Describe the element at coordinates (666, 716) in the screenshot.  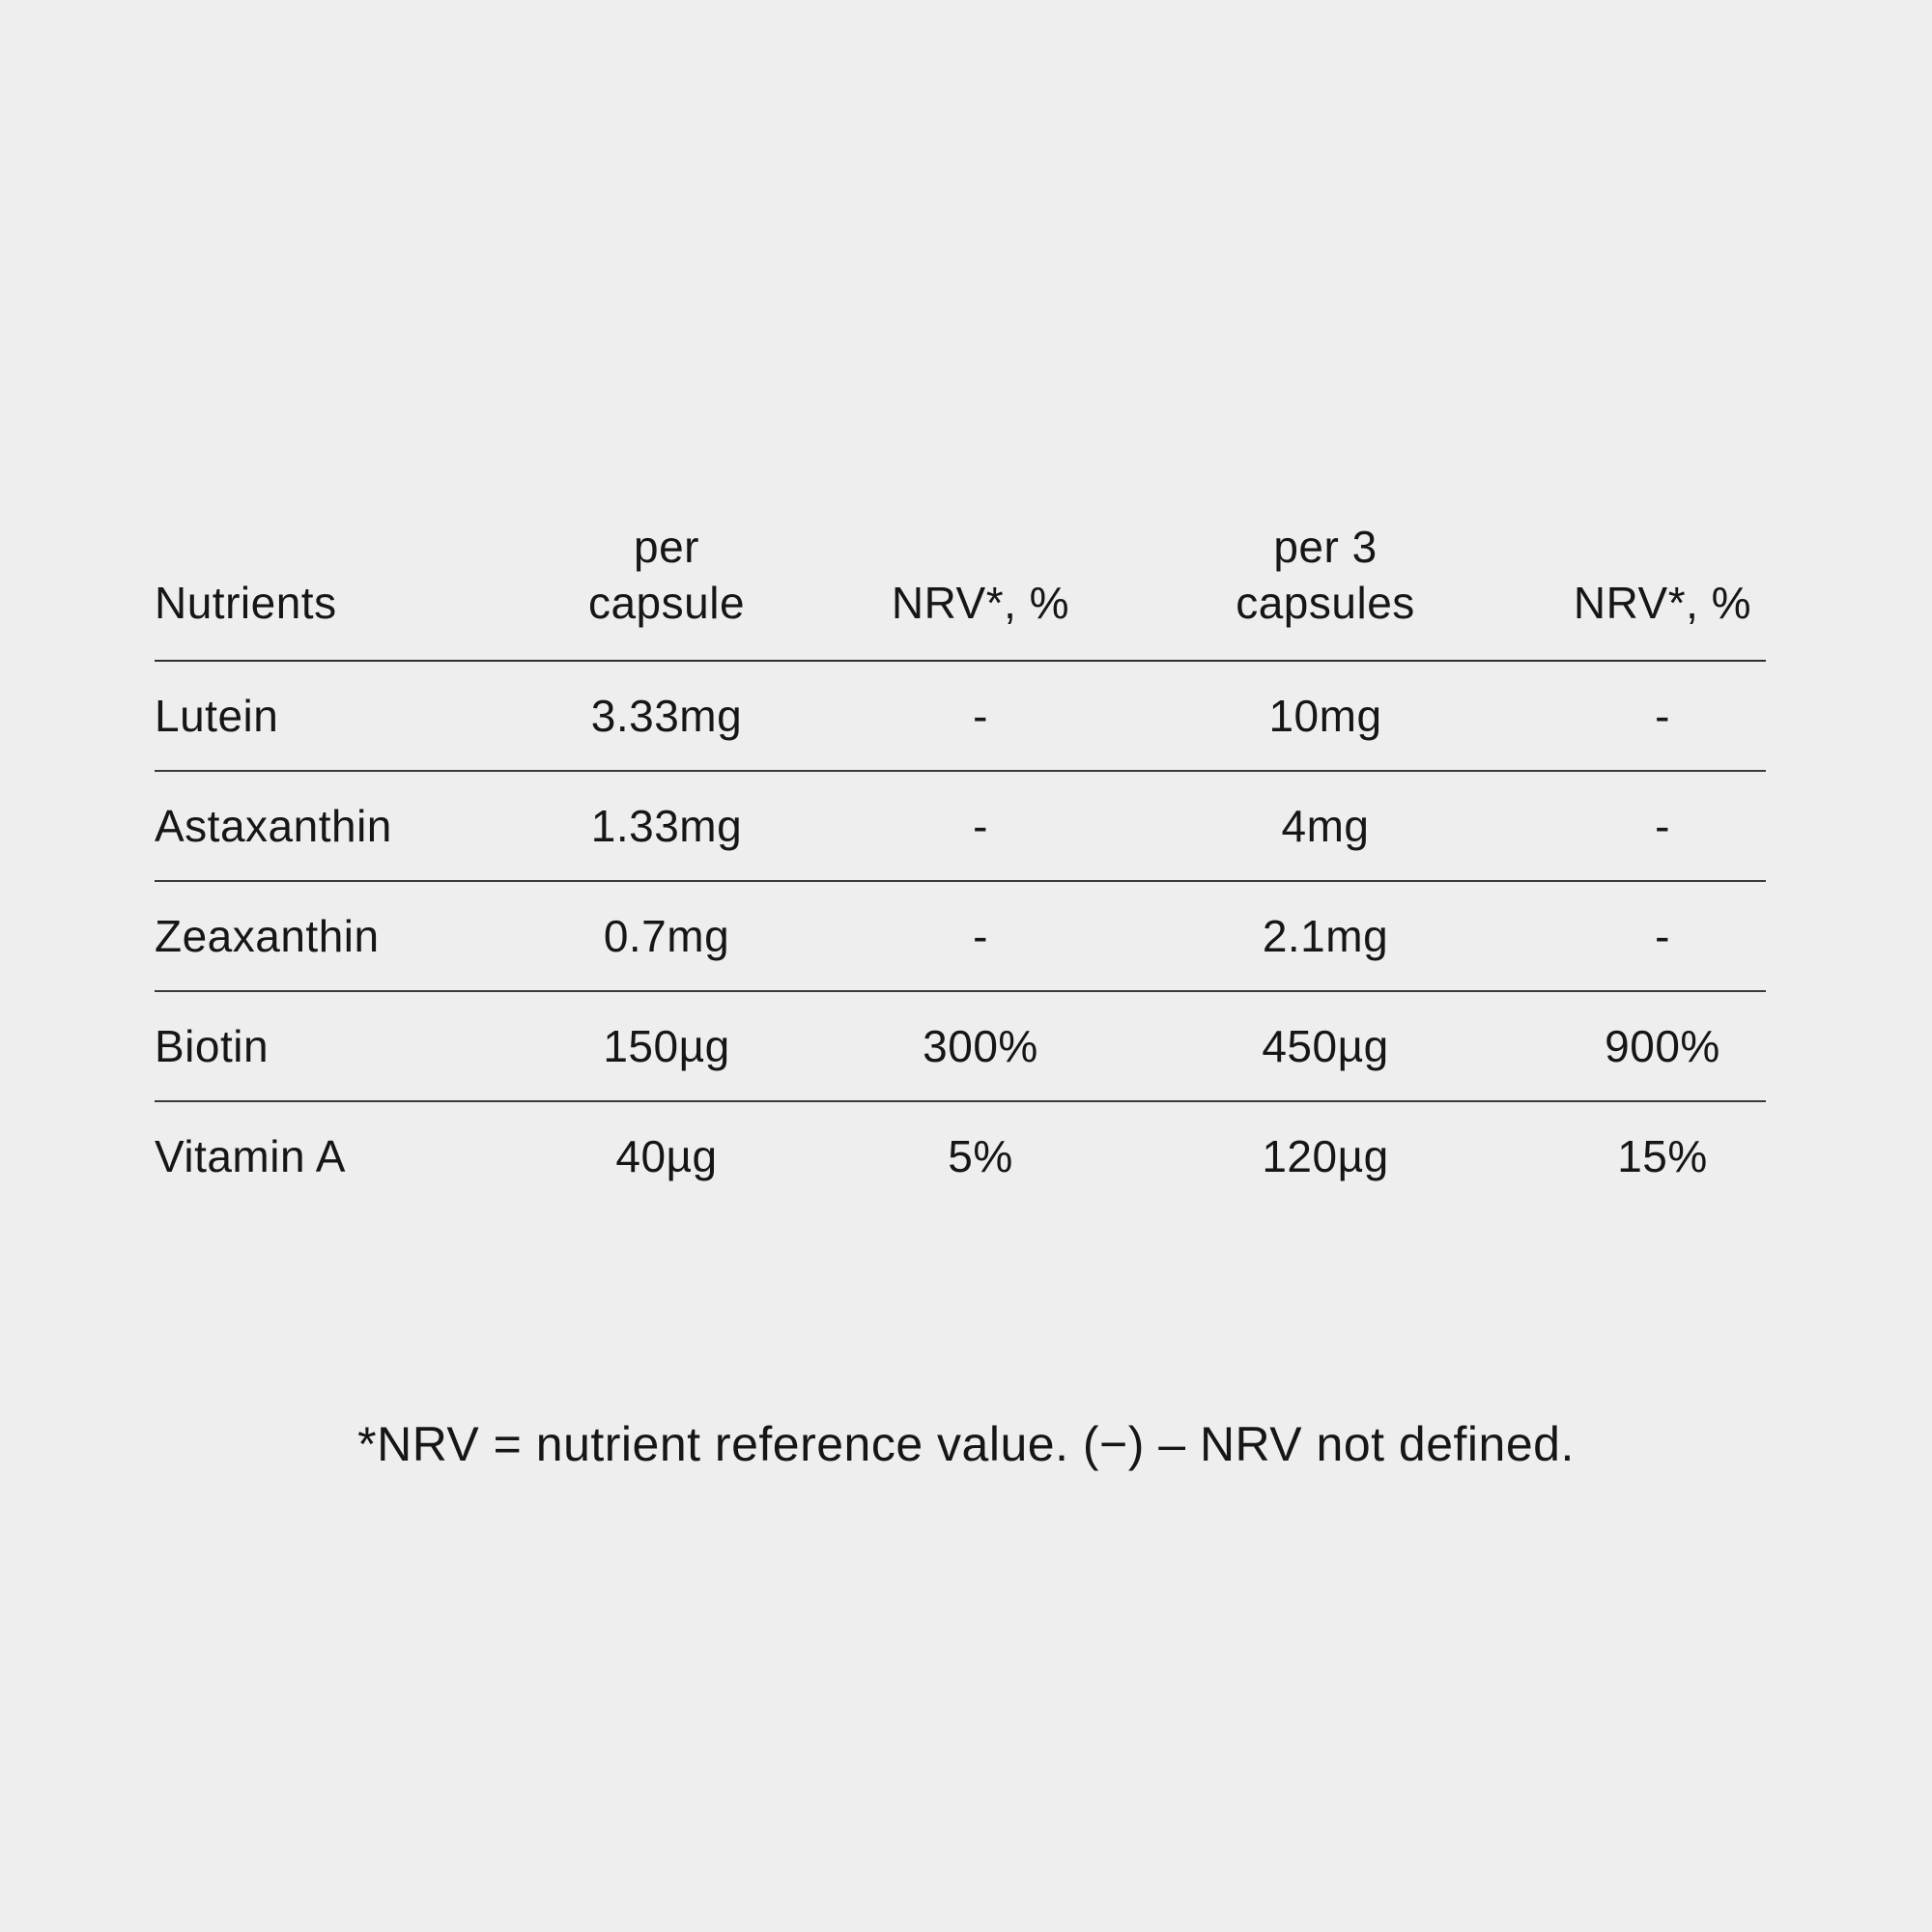
I see `value-per-capsule: 3.33mg` at that location.